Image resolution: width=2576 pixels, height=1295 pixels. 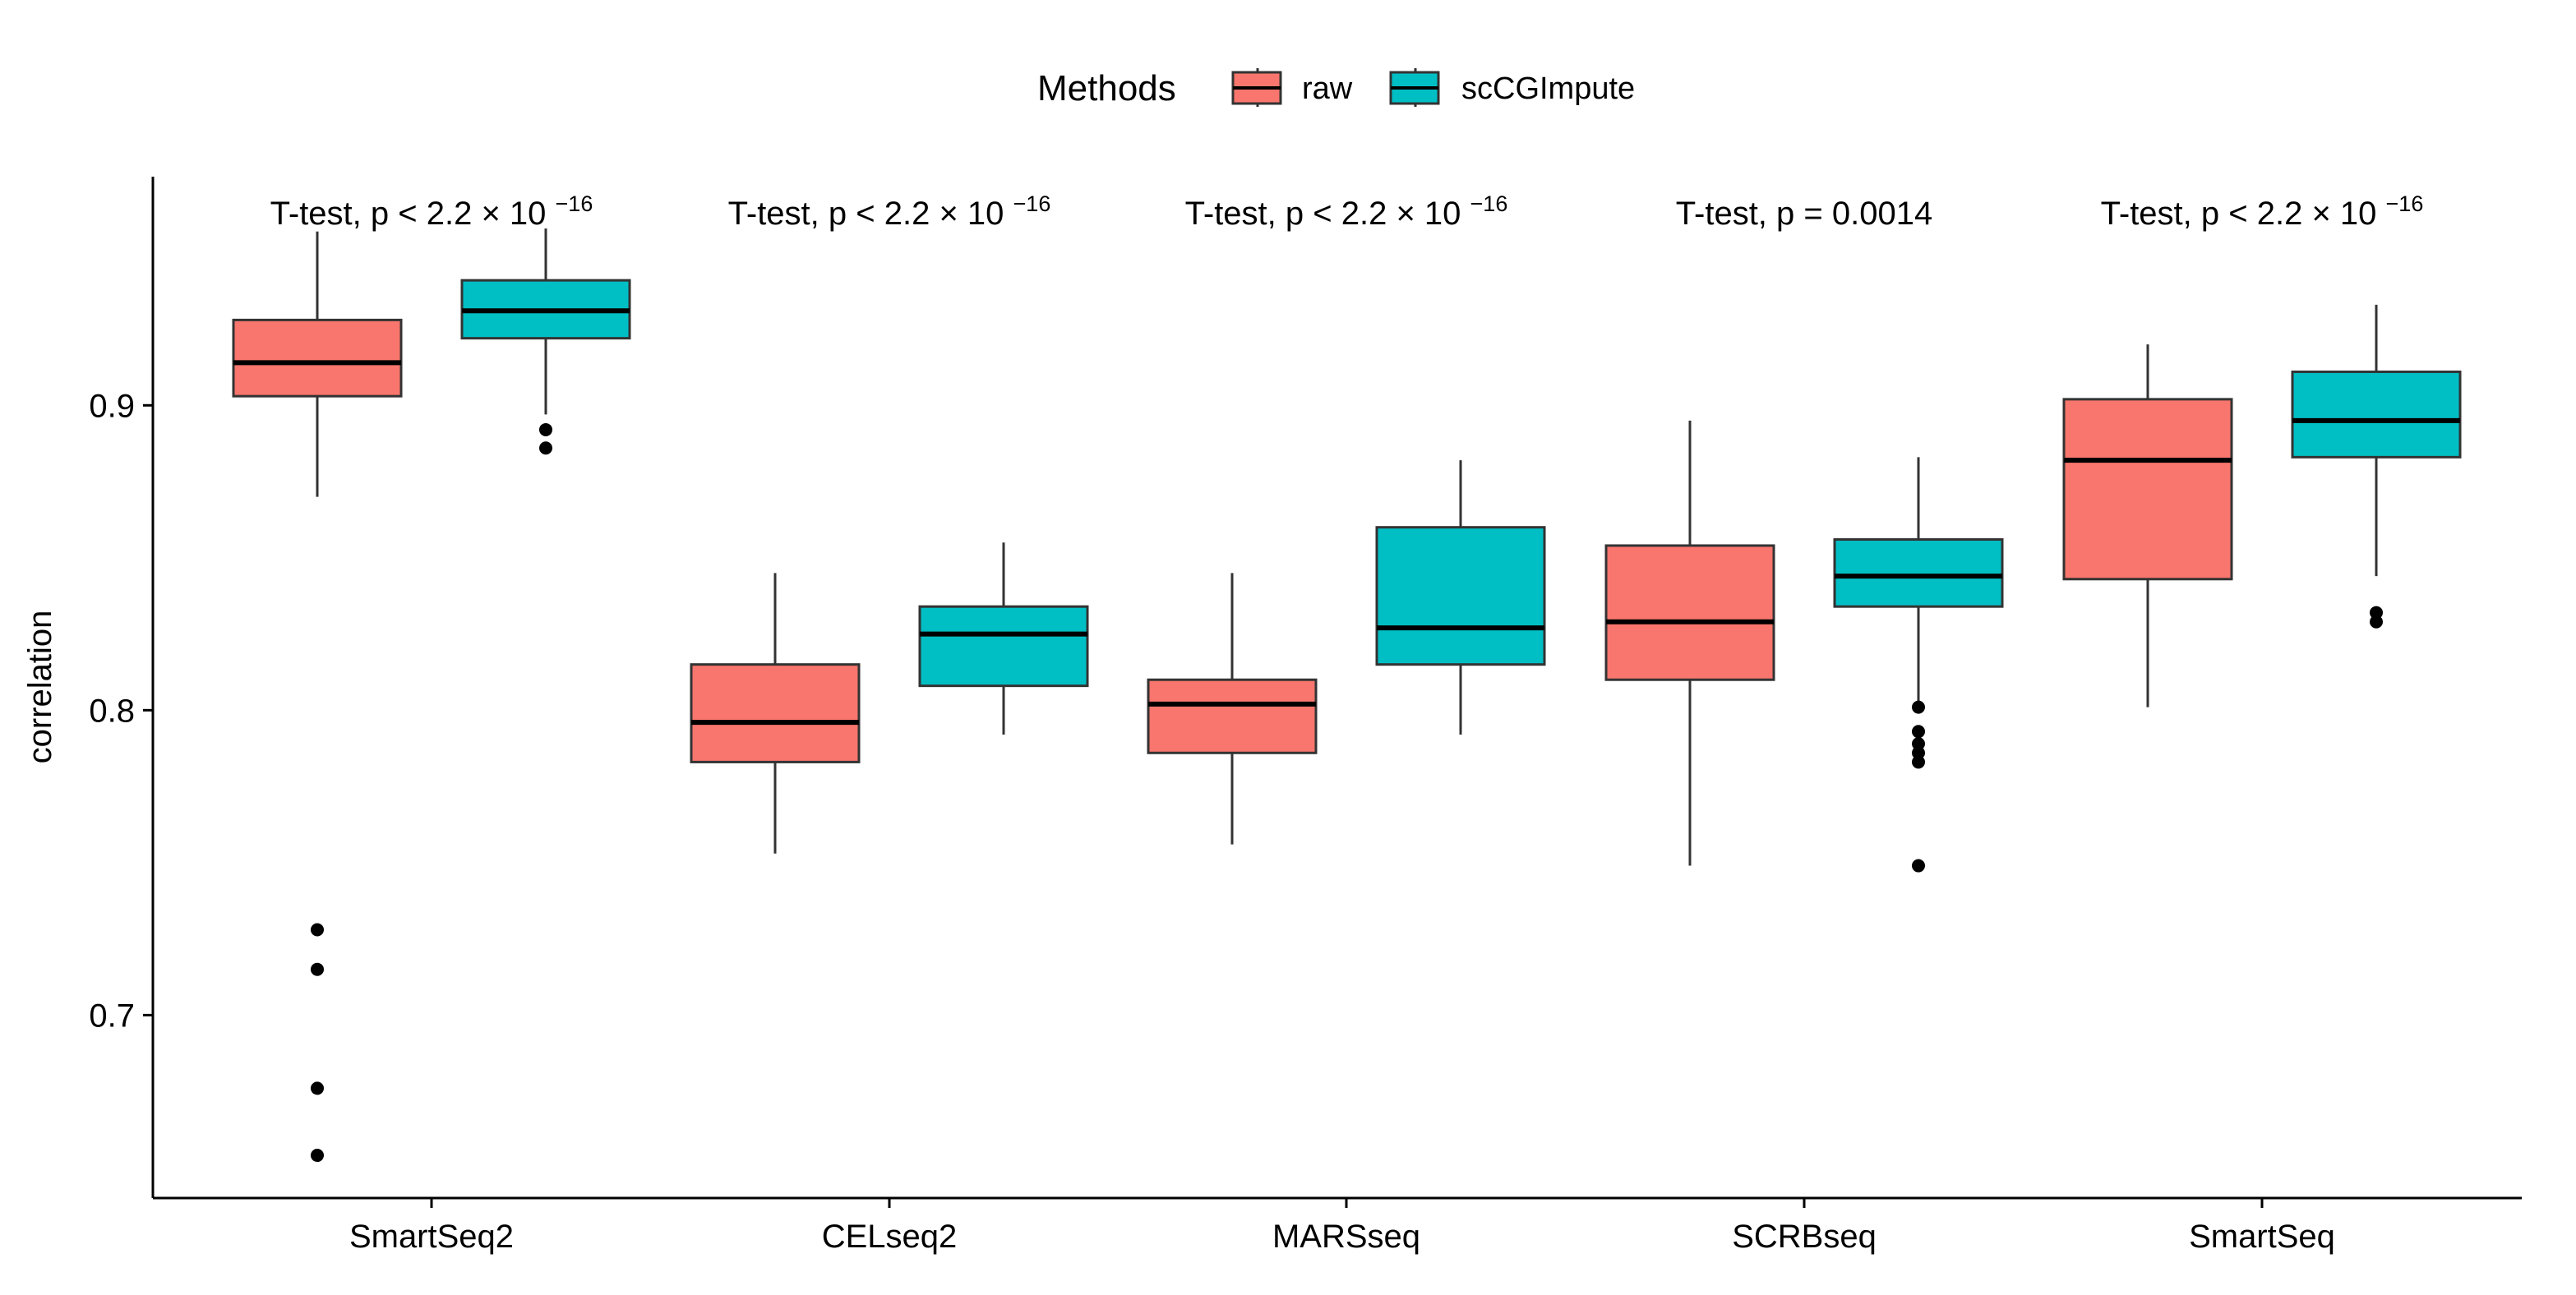 I want to click on x-tick-label-smartseq: SmartSeq, so click(x=2262, y=1237).